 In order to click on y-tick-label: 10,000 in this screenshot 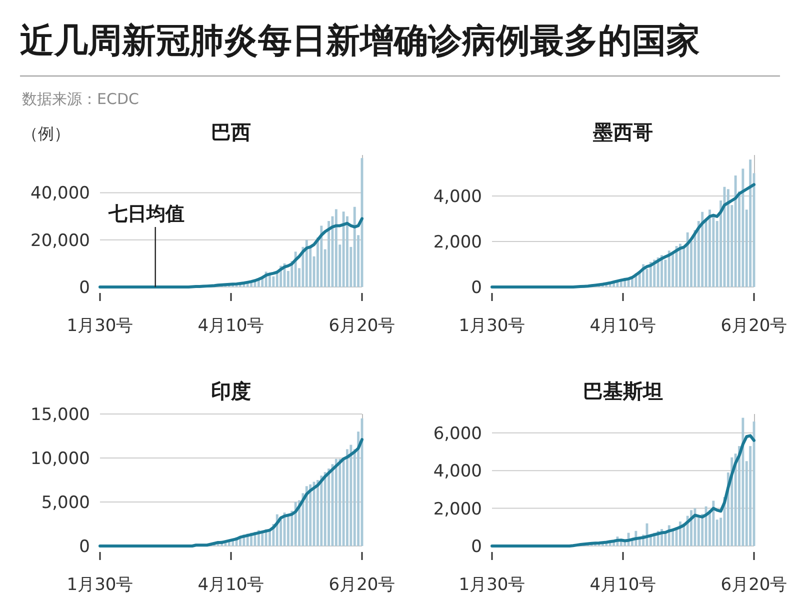, I will do `click(60, 459)`.